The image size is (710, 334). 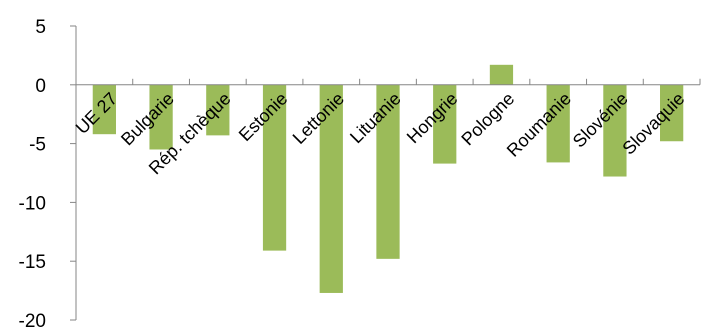 What do you see at coordinates (388, 82) in the screenshot?
I see `x-axis` at bounding box center [388, 82].